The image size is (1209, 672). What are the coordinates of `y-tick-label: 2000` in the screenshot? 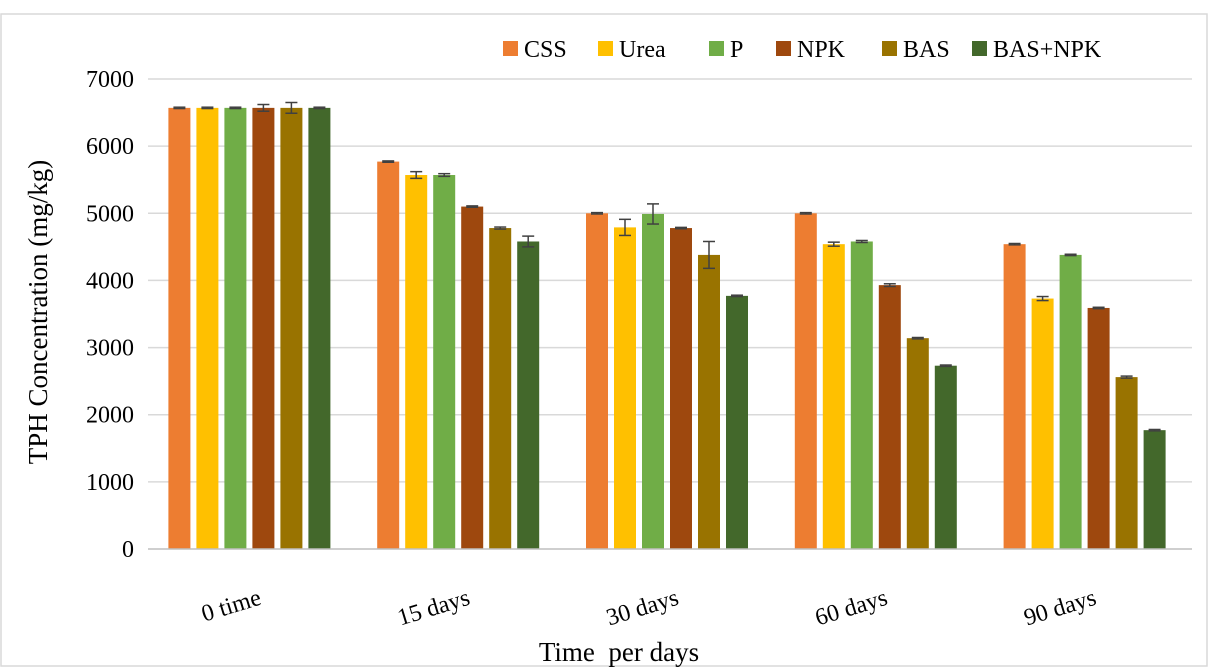 It's located at (110, 416).